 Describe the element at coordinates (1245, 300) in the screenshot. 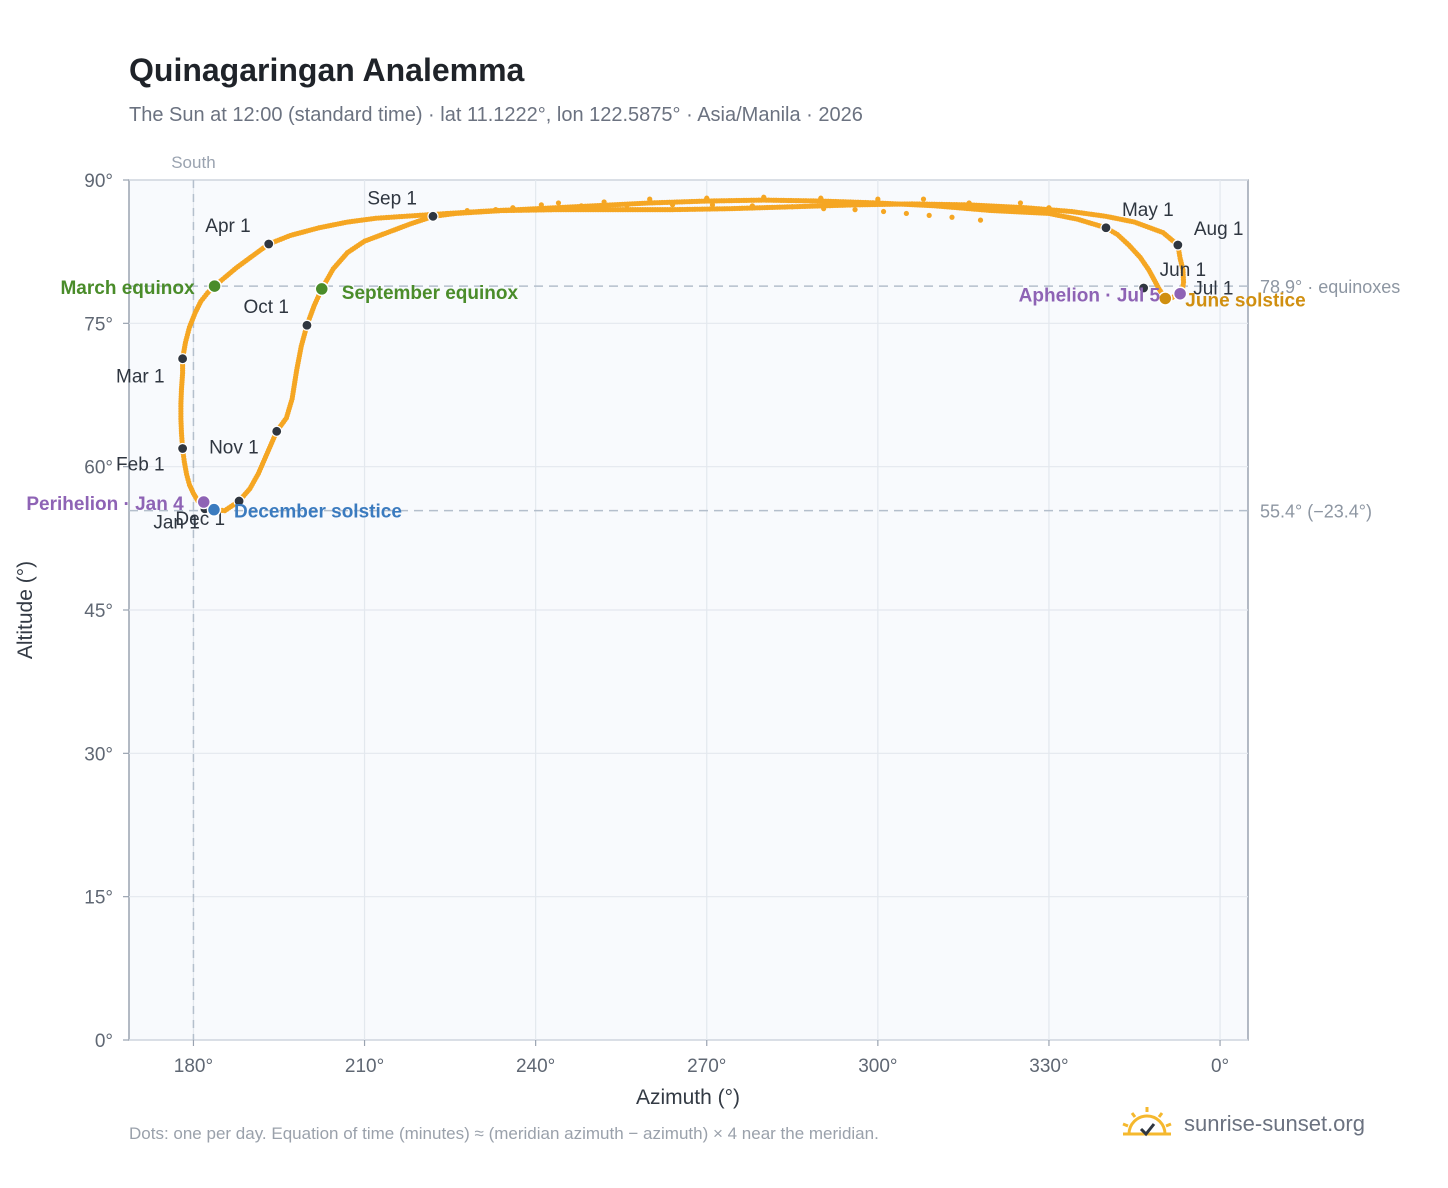

I see `event-marker-label: June solstice` at that location.